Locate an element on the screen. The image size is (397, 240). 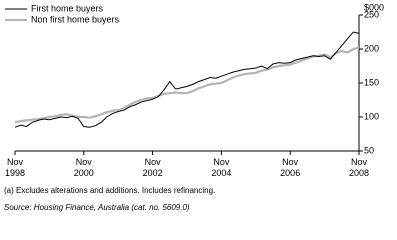
y-unit: $000 is located at coordinates (374, 7).